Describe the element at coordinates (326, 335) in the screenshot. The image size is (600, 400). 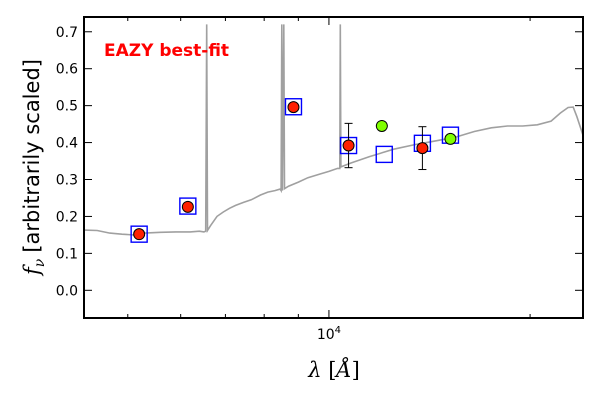
I see `x-tick-base: 10` at that location.